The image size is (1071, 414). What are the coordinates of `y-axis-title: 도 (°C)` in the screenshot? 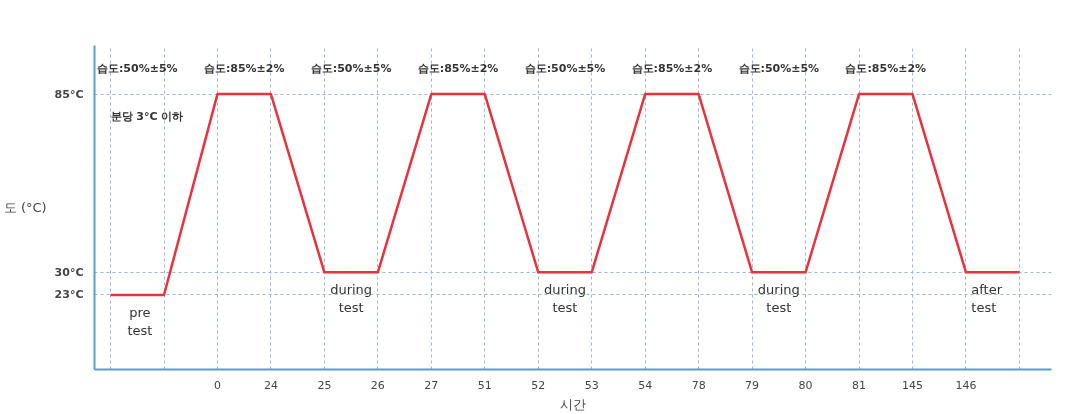 It's located at (25, 207).